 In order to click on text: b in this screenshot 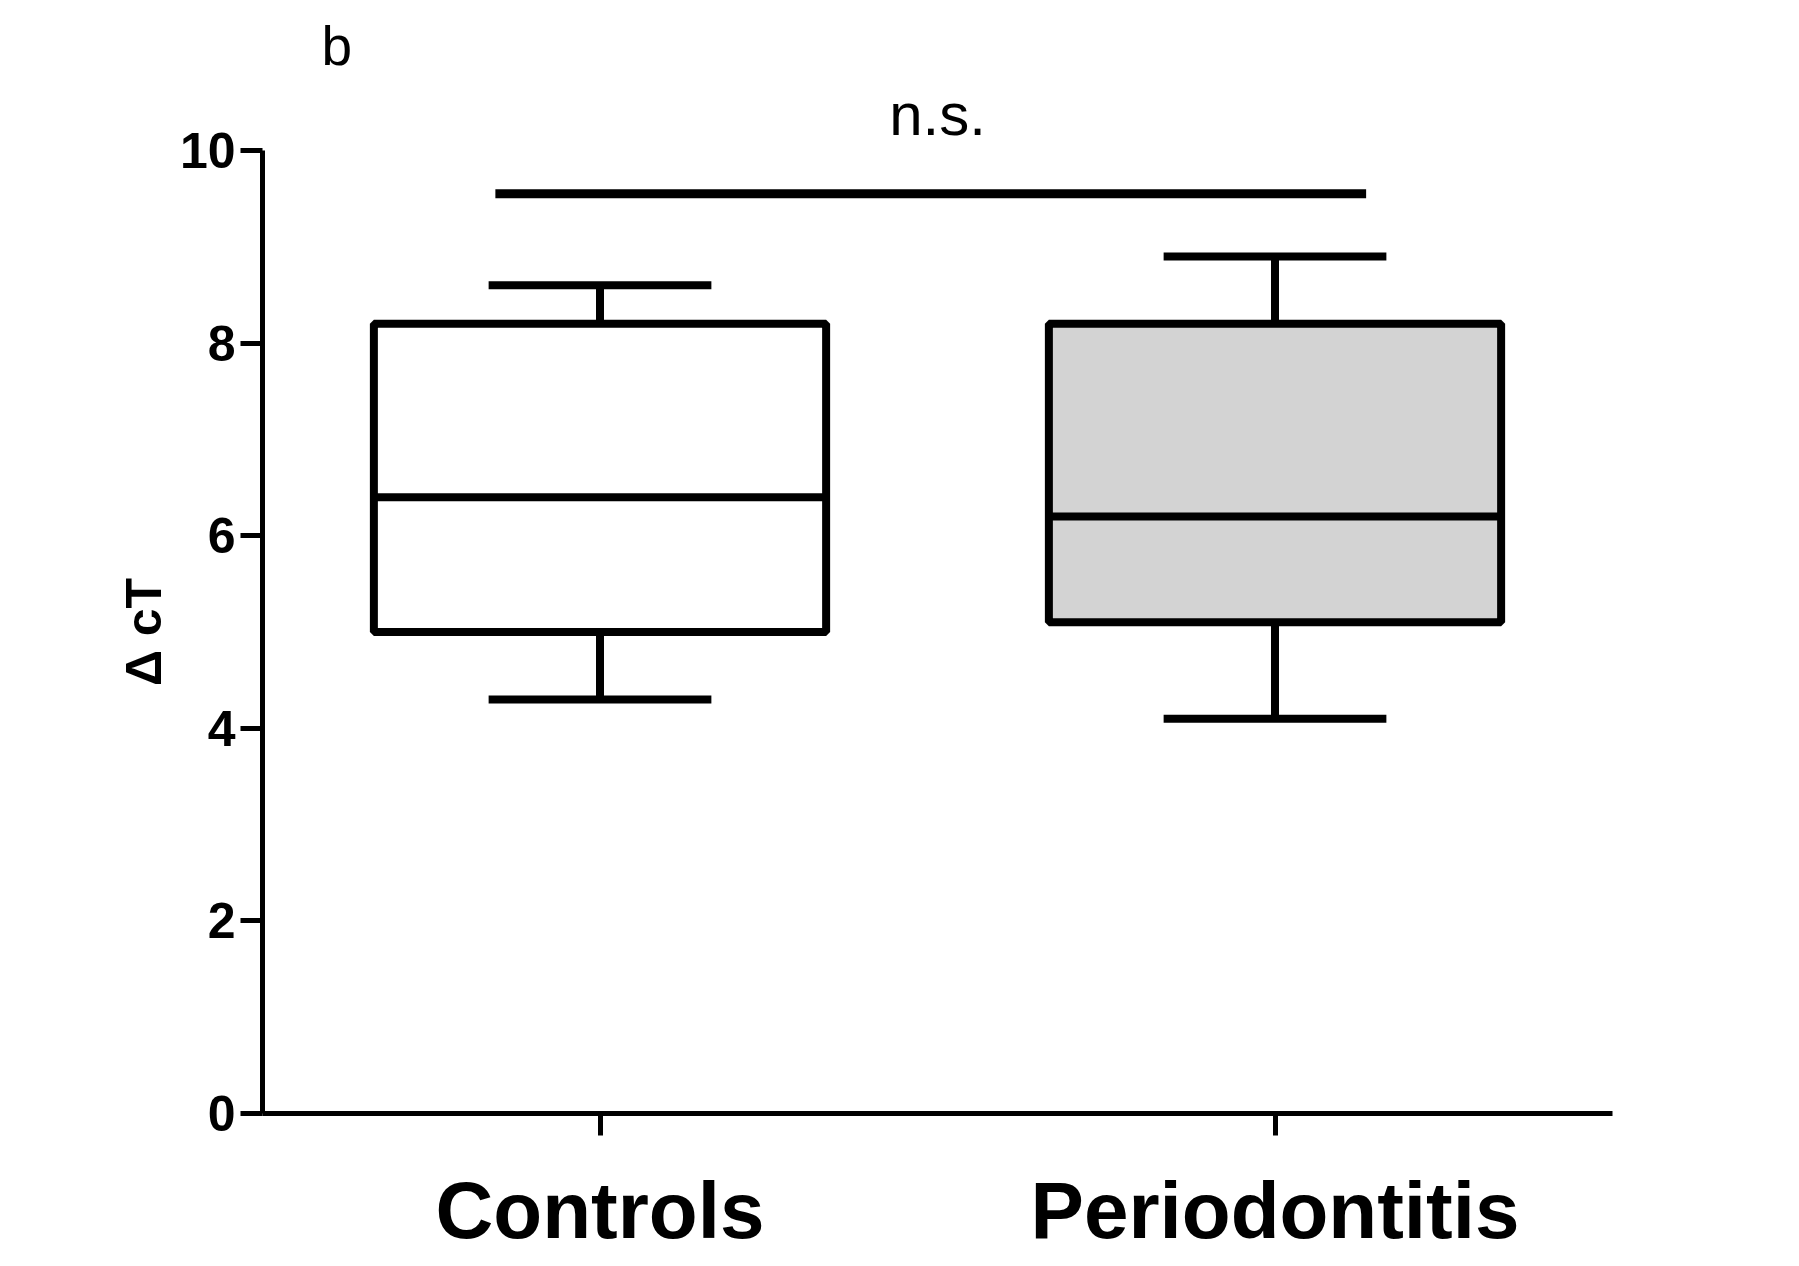, I will do `click(337, 45)`.